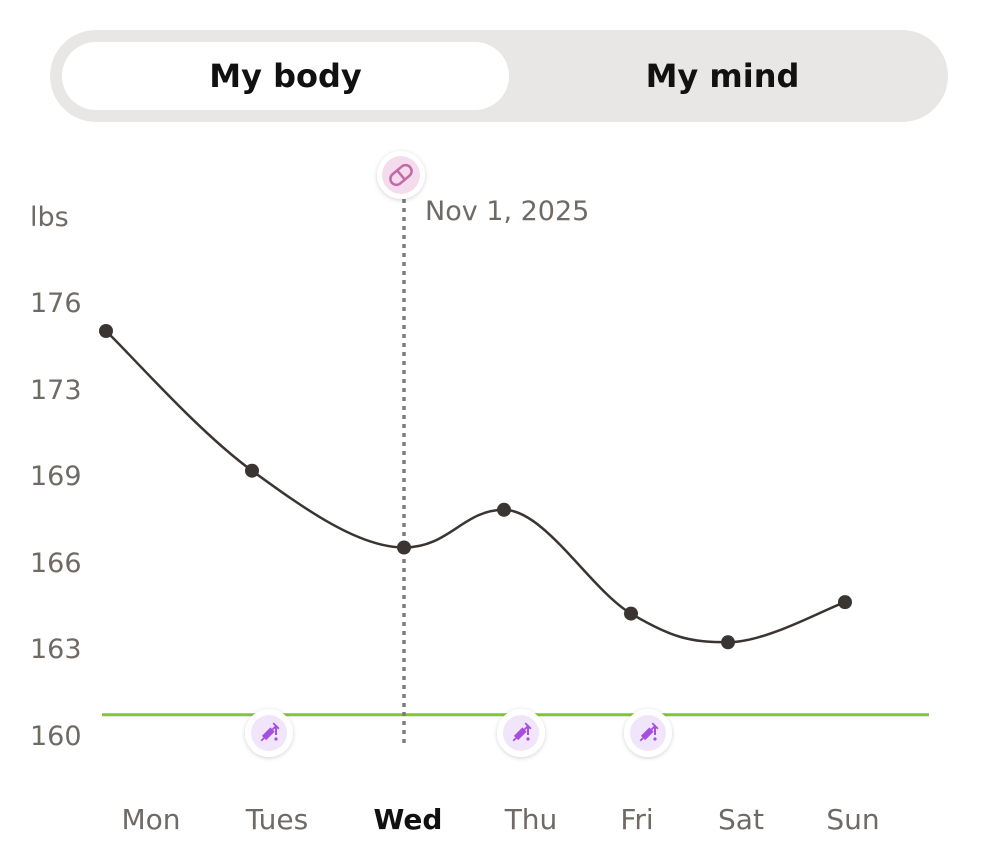 The width and height of the screenshot is (1000, 862). What do you see at coordinates (722, 76) in the screenshot?
I see `tab-my-mind: My mind` at bounding box center [722, 76].